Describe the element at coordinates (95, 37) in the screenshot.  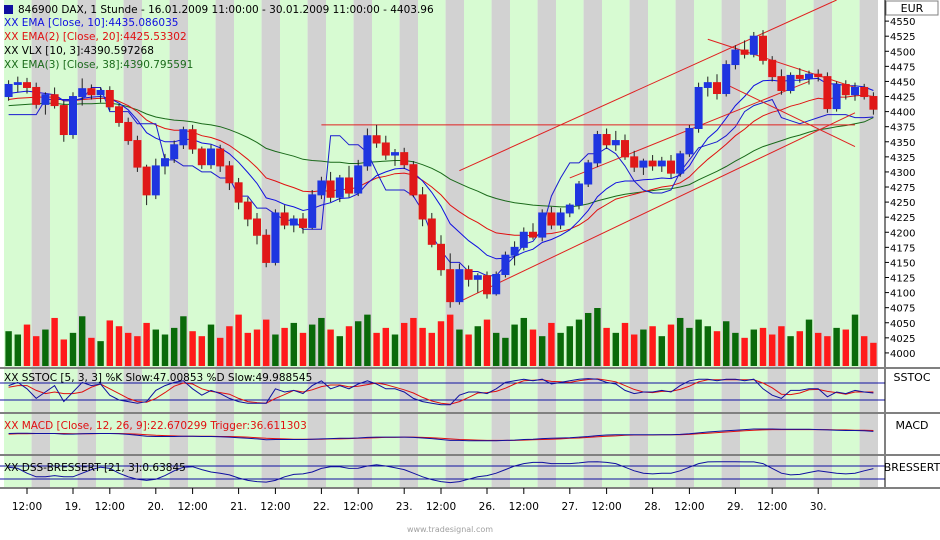
I see `ema20-legend: XX EMA(2) [Close, 20]:4425.53302` at that location.